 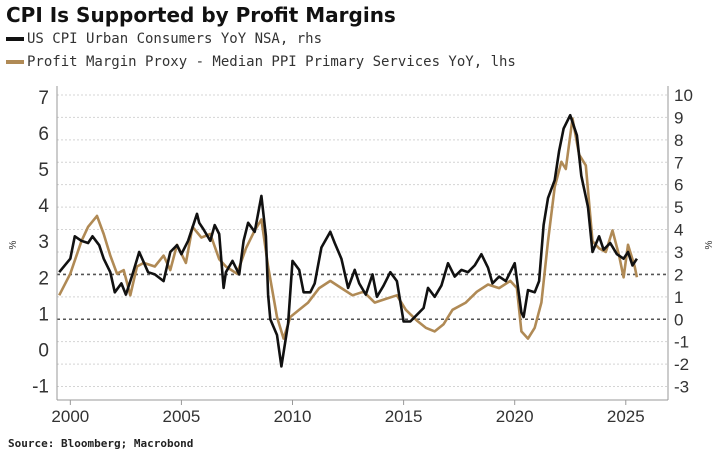 What do you see at coordinates (43, 170) in the screenshot?
I see `left-tick-label: 5` at bounding box center [43, 170].